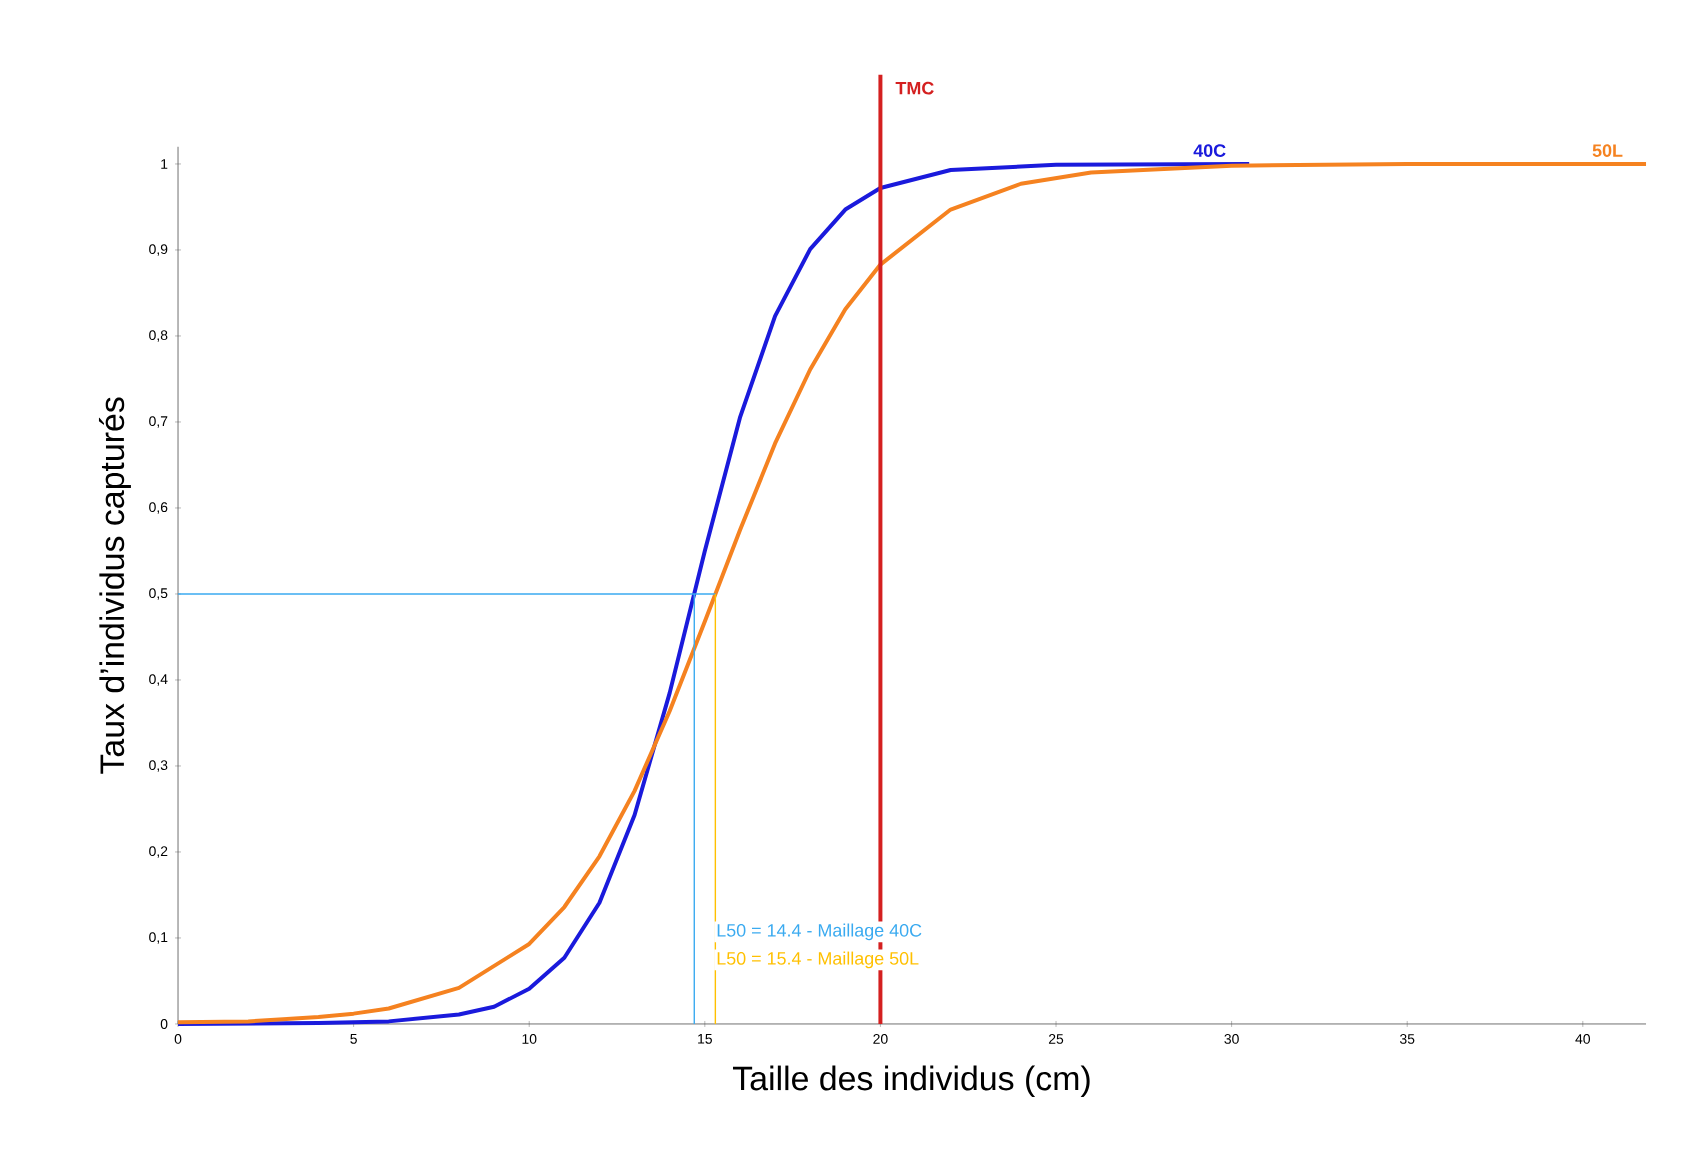 Image resolution: width=1688 pixels, height=1160 pixels. What do you see at coordinates (914, 88) in the screenshot?
I see `ref-line-label: TMC` at bounding box center [914, 88].